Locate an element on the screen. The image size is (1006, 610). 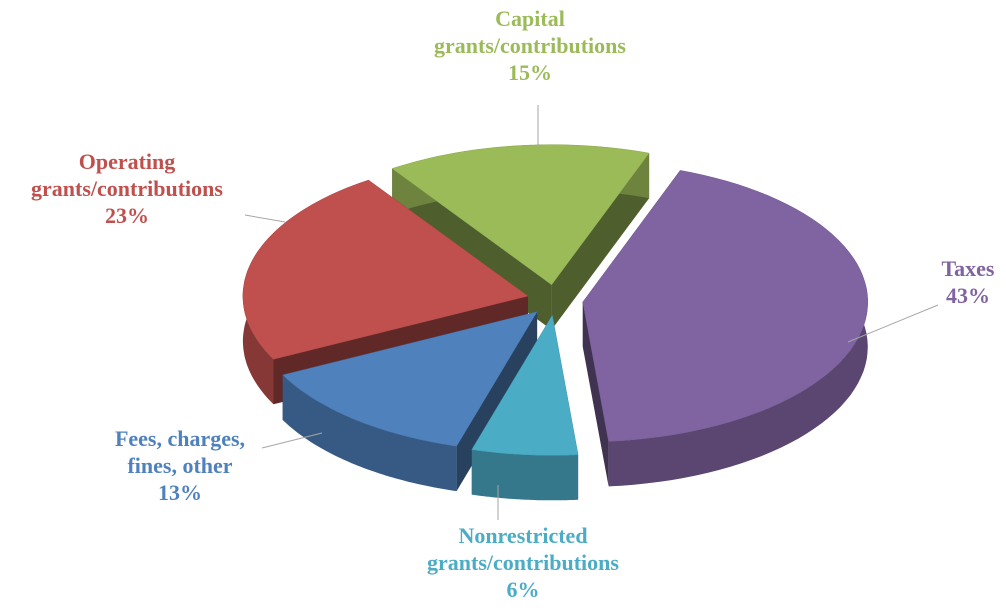
value-label: 43% is located at coordinates (968, 295).